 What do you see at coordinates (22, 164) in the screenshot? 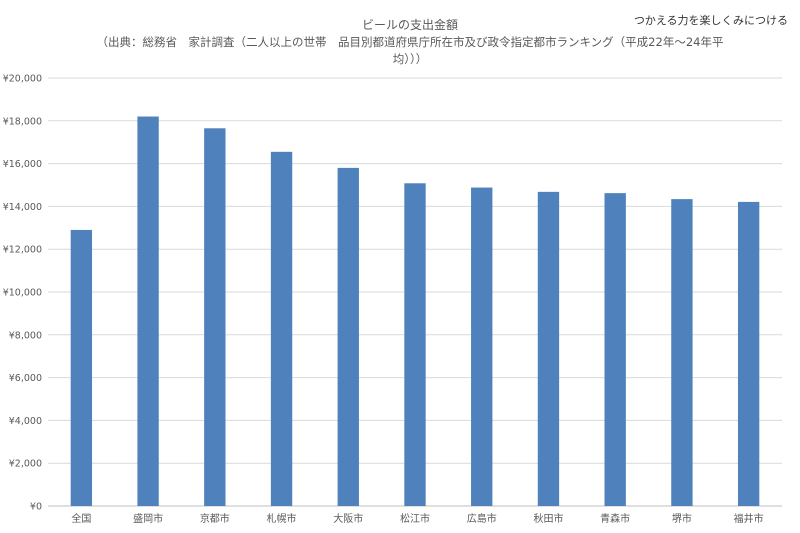
I see `y-tick-label: ¥16,000` at bounding box center [22, 164].